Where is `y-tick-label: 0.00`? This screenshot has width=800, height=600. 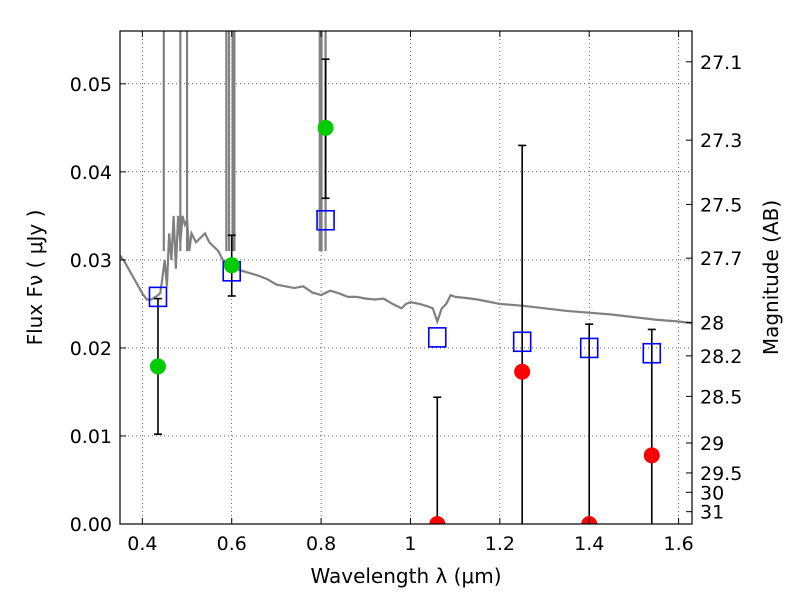 y-tick-label: 0.00 is located at coordinates (91, 525).